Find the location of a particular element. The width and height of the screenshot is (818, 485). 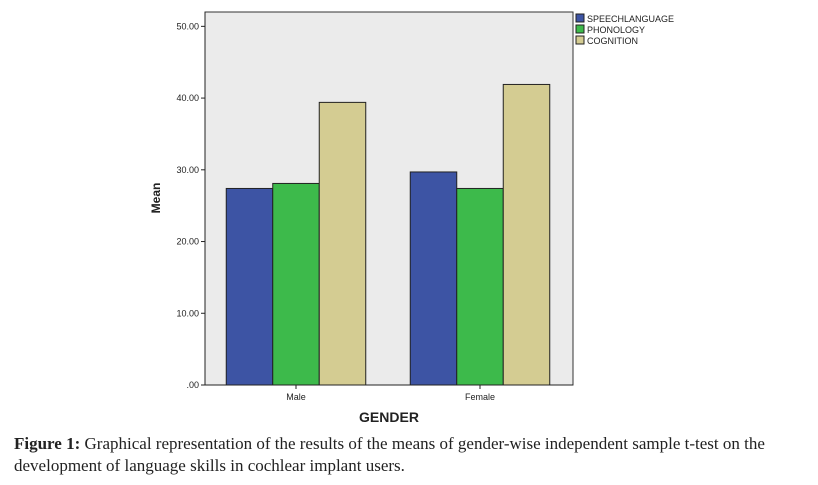

y-tick-label: 40.00 is located at coordinates (187, 98).